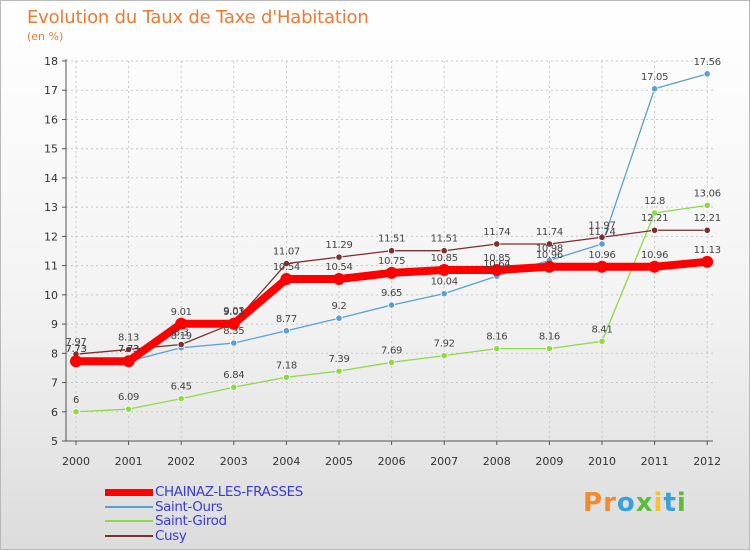 This screenshot has width=750, height=551. Describe the element at coordinates (338, 306) in the screenshot. I see `data-label: 9.2` at that location.